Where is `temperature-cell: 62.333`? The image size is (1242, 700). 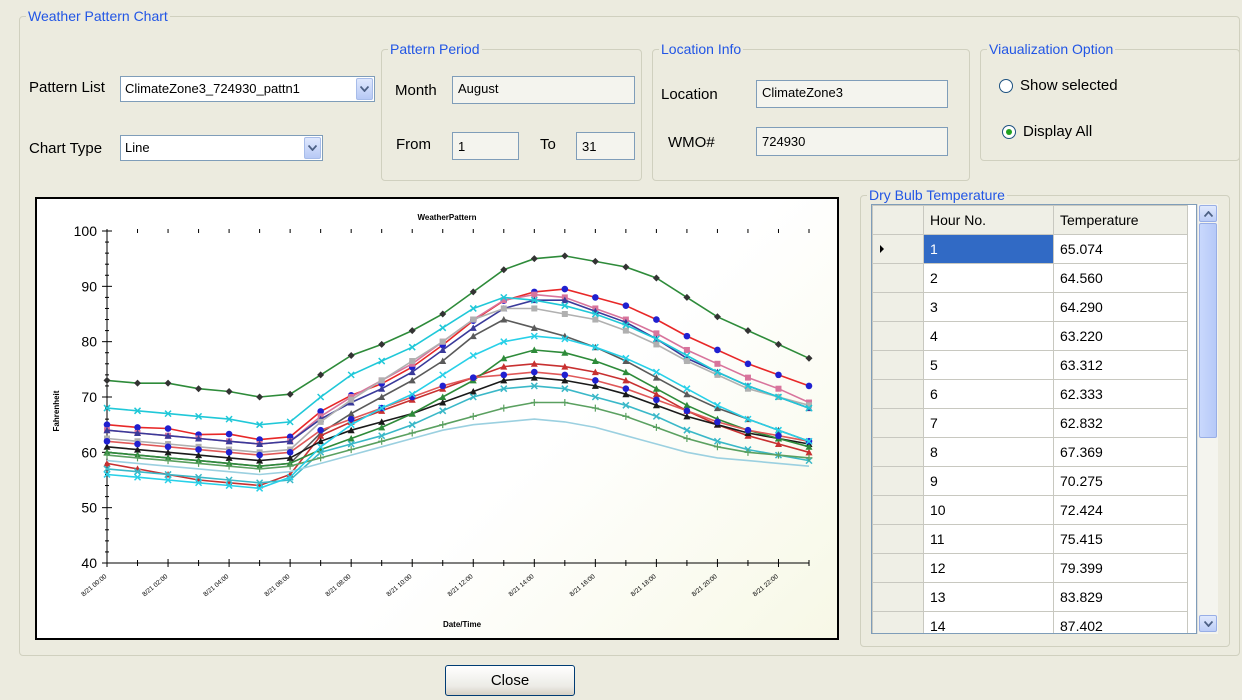 temperature-cell: 62.333 is located at coordinates (1120, 394).